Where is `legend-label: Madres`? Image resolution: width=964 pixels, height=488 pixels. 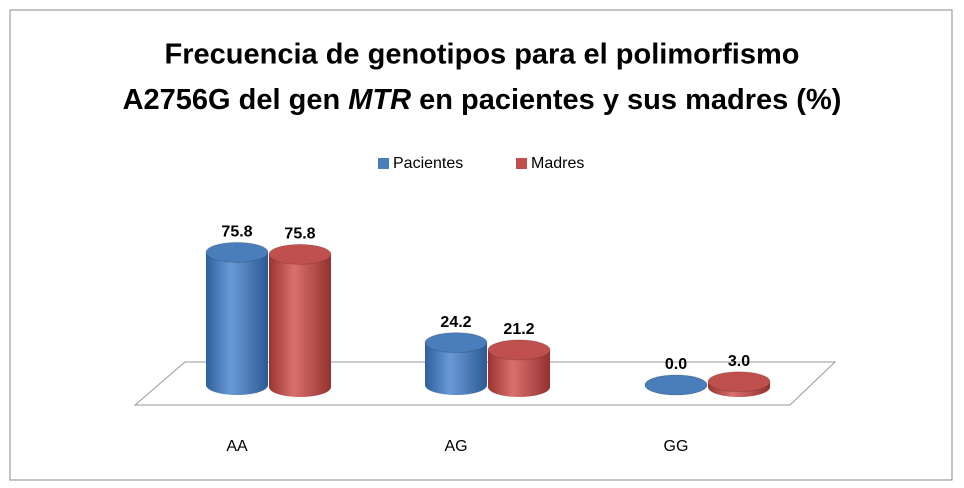 legend-label: Madres is located at coordinates (557, 163).